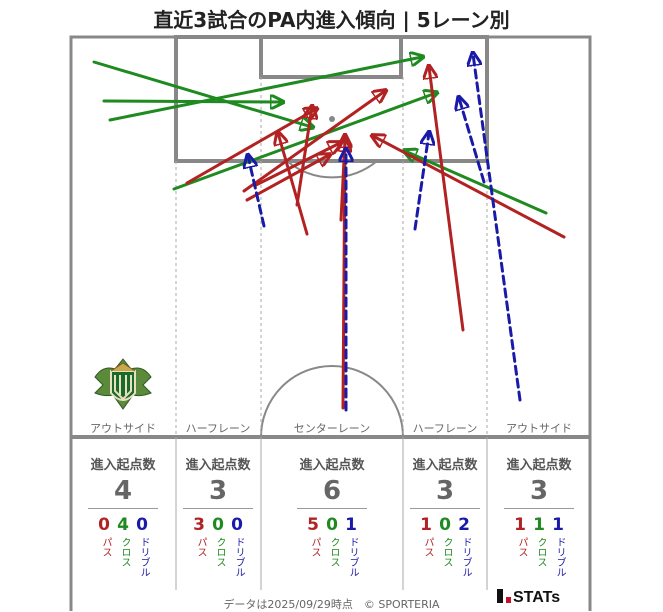  What do you see at coordinates (539, 525) in the screenshot?
I see `lane-cross-count: 1` at bounding box center [539, 525].